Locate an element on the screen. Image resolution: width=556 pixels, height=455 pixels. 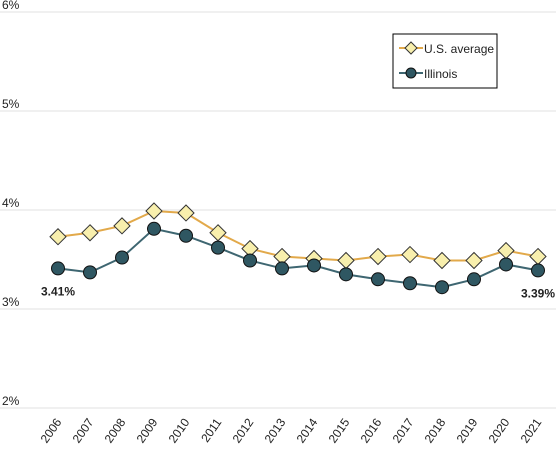
y-tick-label: 6% is located at coordinates (11, 6).